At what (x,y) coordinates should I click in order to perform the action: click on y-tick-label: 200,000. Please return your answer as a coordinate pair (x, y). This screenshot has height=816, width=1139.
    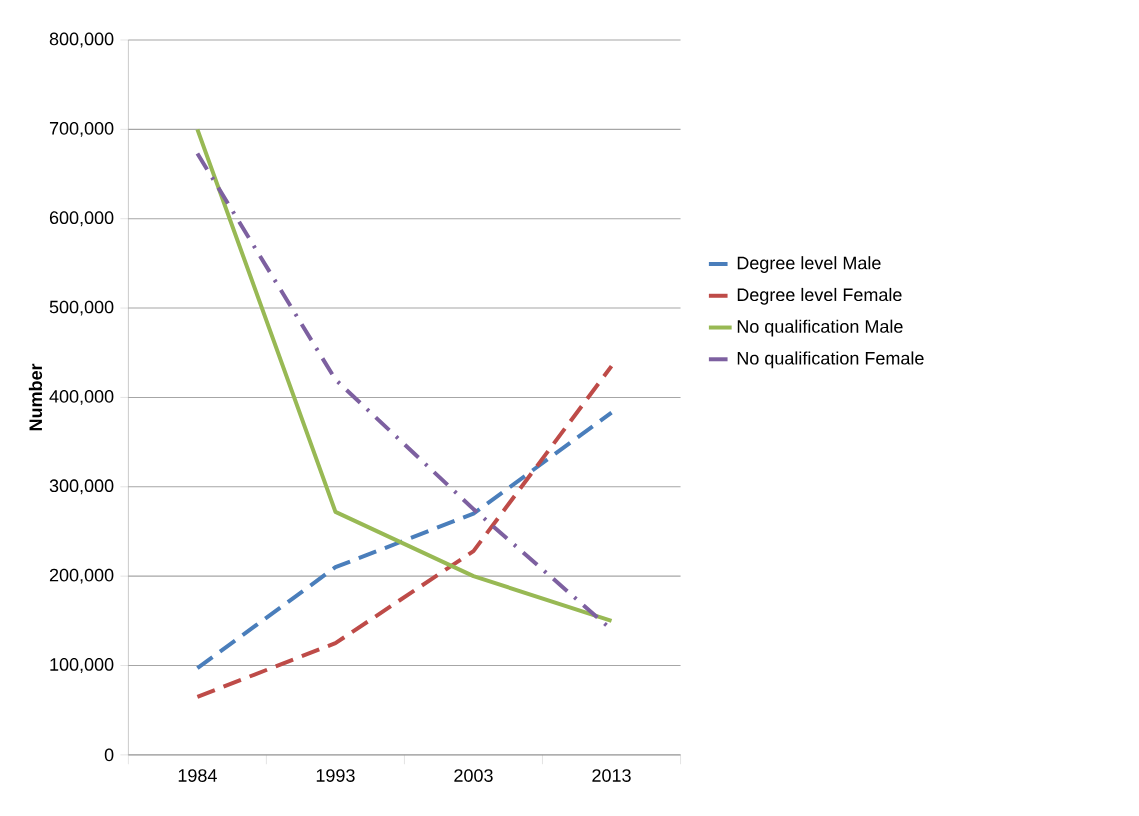
    Looking at the image, I should click on (81, 576).